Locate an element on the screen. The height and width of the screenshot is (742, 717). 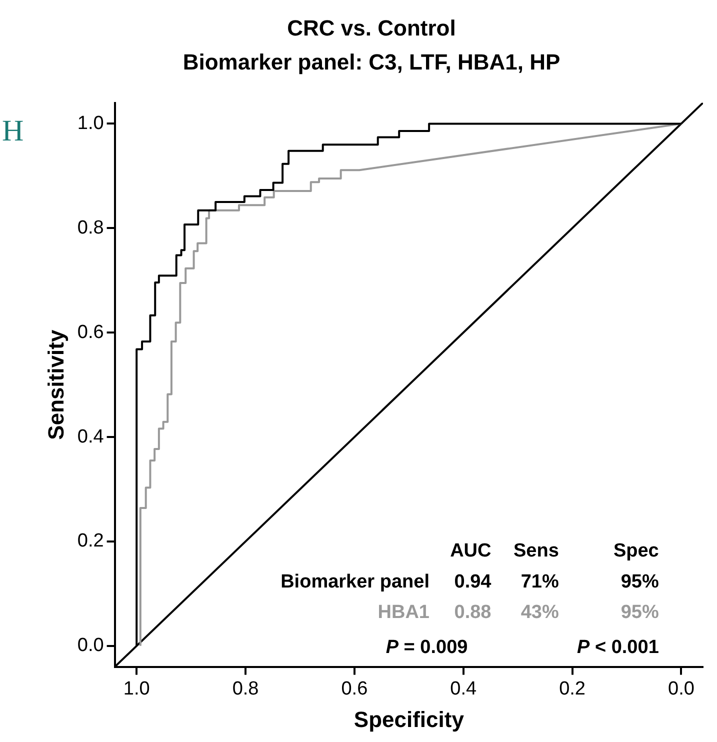
text: HBA1 is located at coordinates (404, 612).